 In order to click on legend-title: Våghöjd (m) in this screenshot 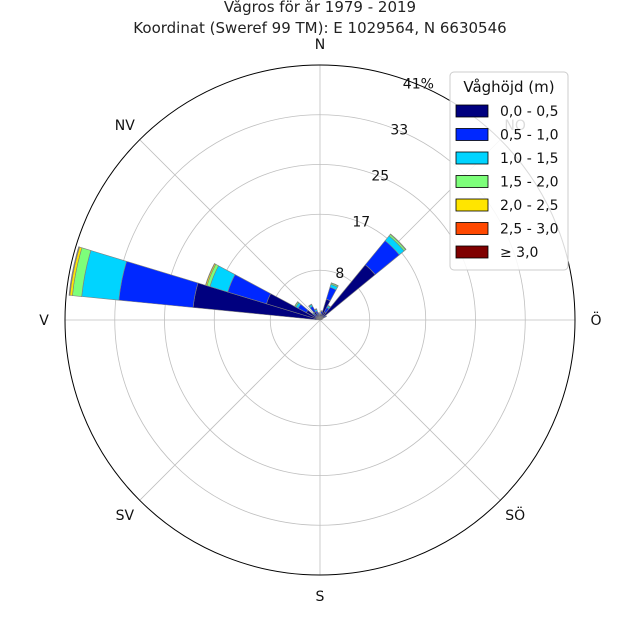, I will do `click(508, 87)`.